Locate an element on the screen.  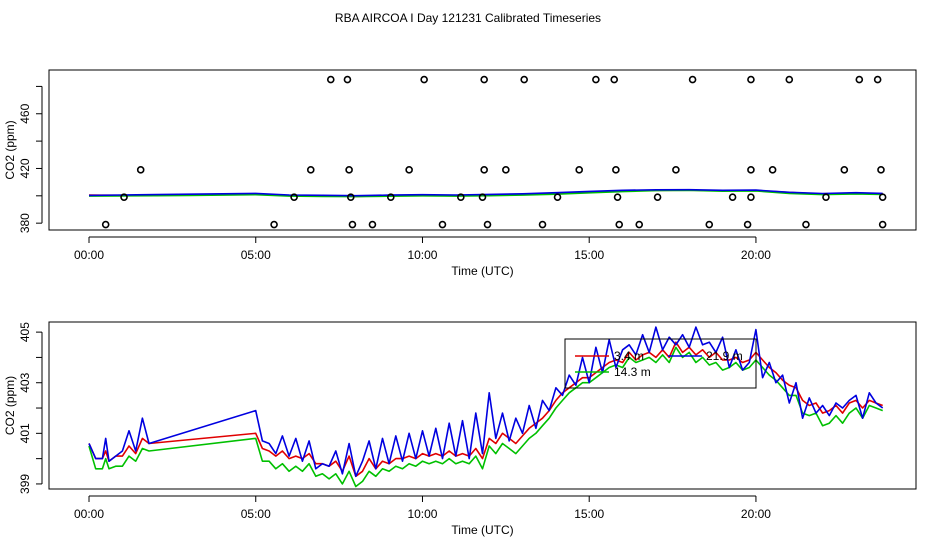
y-tick-label: 401 is located at coordinates (25, 433).